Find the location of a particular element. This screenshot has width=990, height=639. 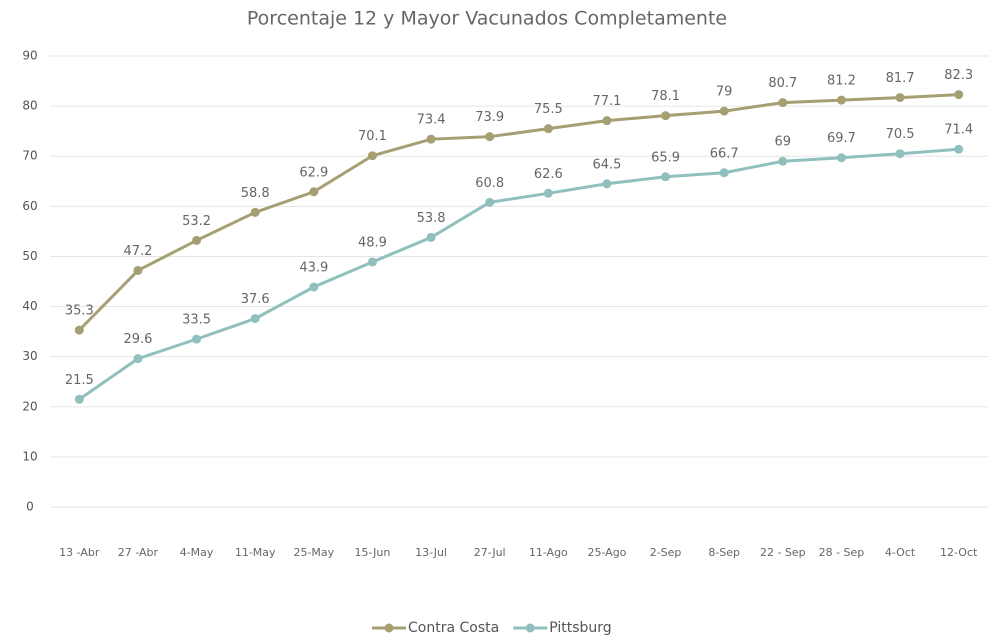

data-label: 62.9 is located at coordinates (313, 172).